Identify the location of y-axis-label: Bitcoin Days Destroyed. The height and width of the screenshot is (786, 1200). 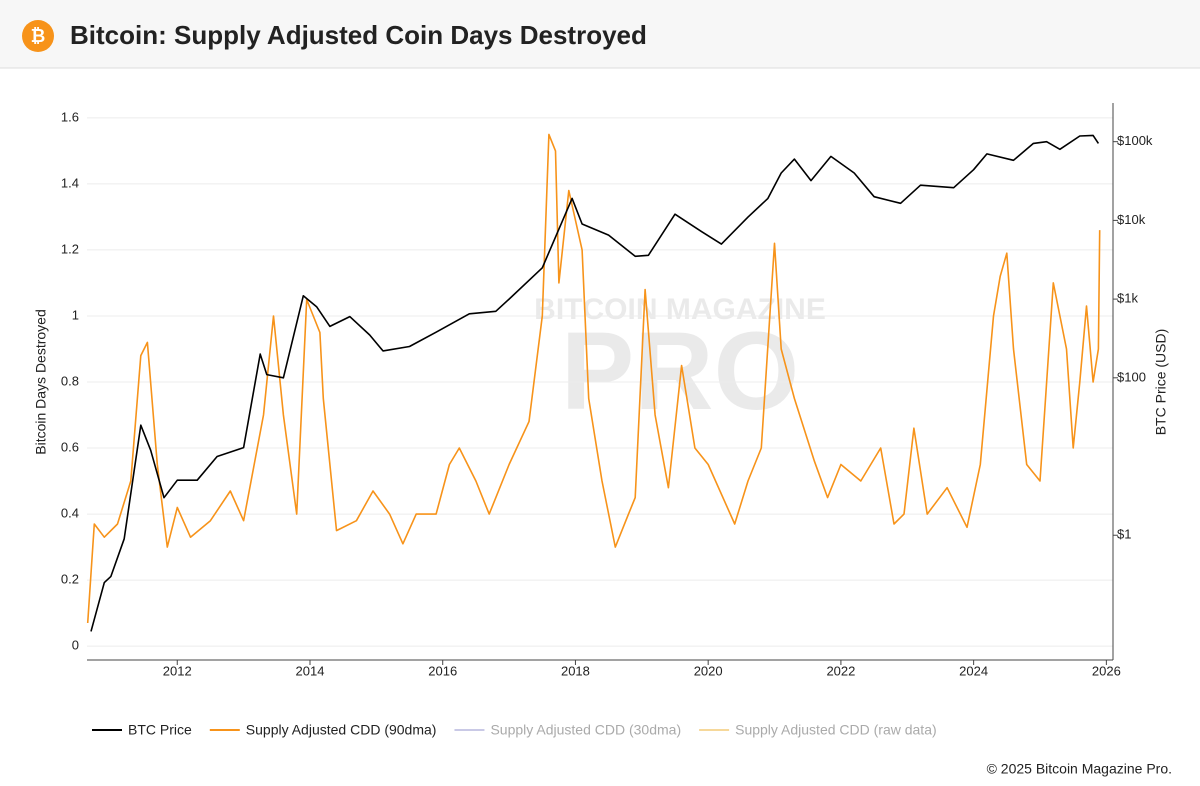
(41, 382).